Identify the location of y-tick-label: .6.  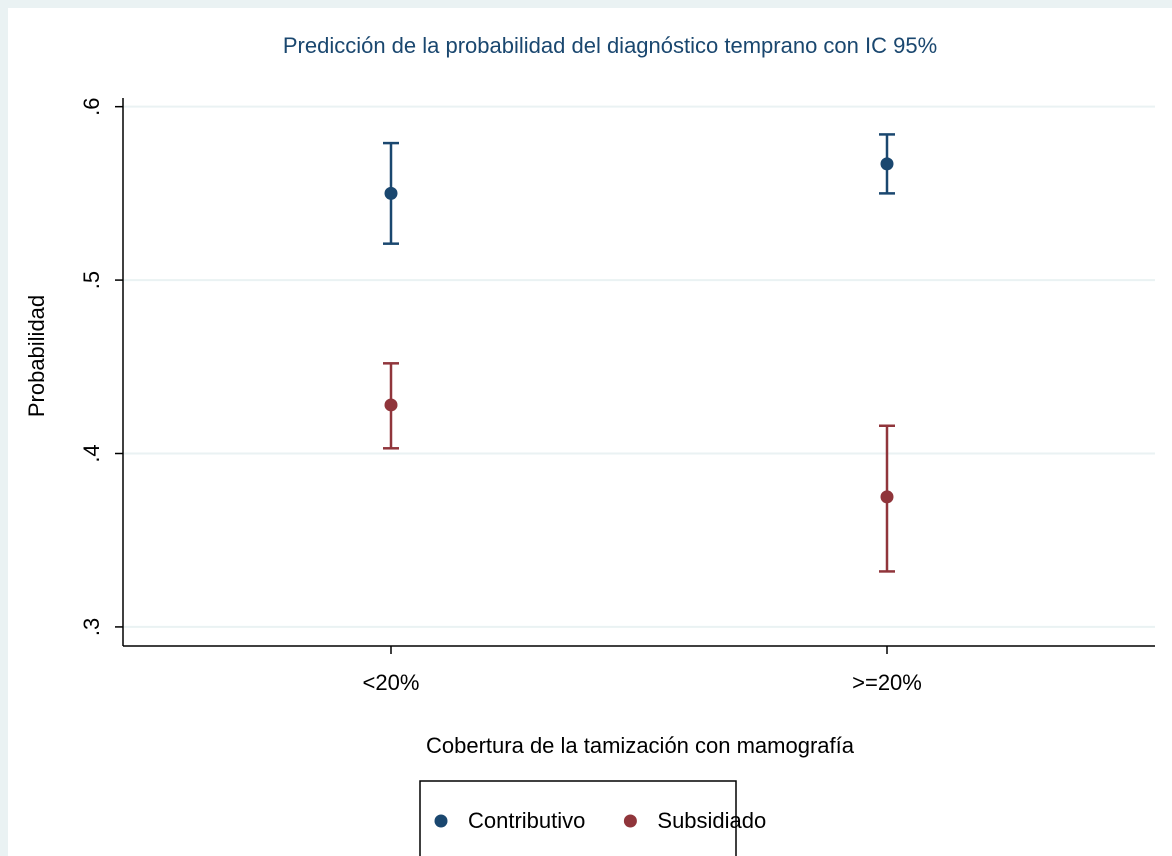
(91, 106).